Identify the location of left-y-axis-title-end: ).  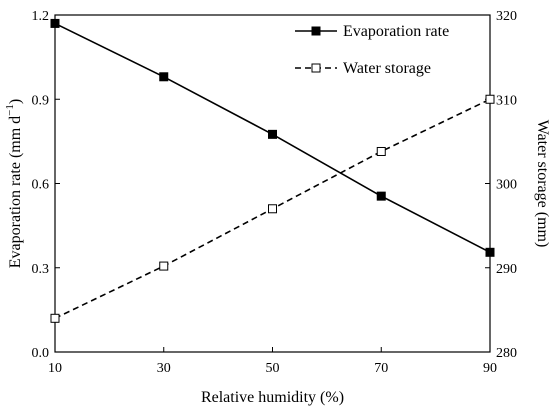
(15, 101).